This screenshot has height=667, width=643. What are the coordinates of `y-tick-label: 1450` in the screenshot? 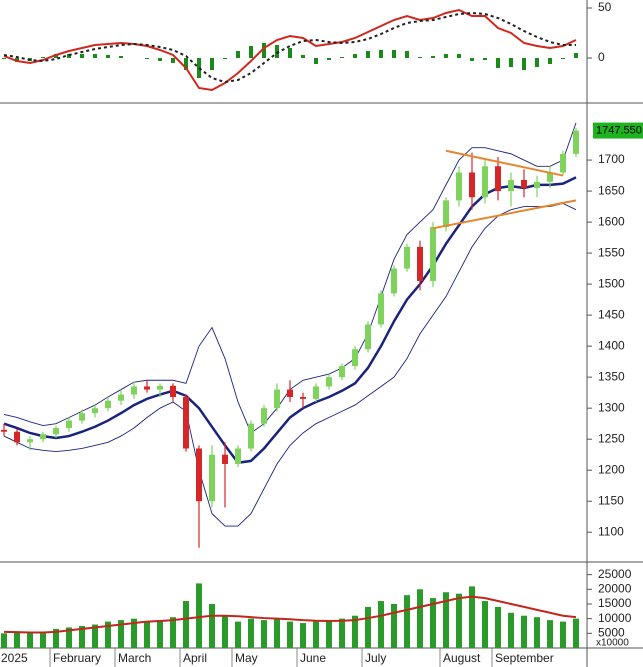 It's located at (611, 314).